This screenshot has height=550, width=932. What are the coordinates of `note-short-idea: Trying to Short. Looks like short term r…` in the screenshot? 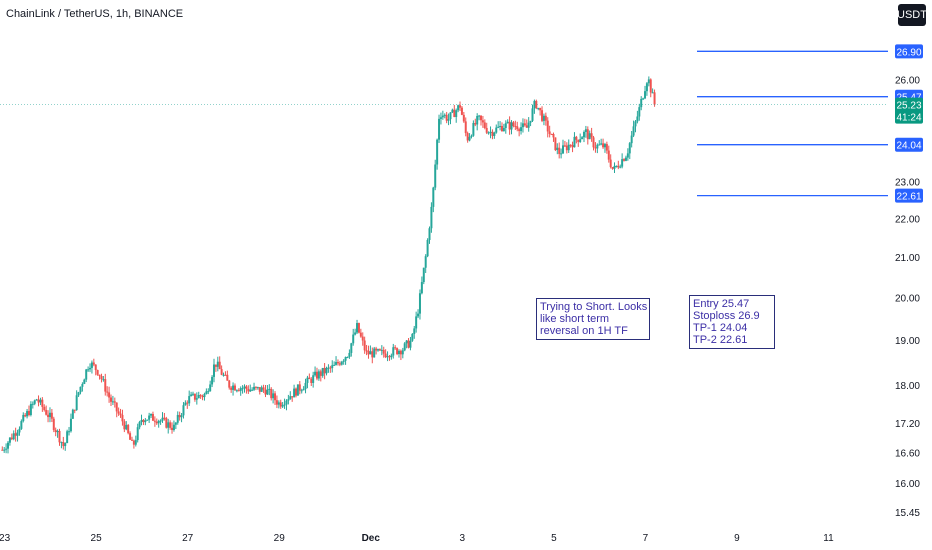 It's located at (593, 319).